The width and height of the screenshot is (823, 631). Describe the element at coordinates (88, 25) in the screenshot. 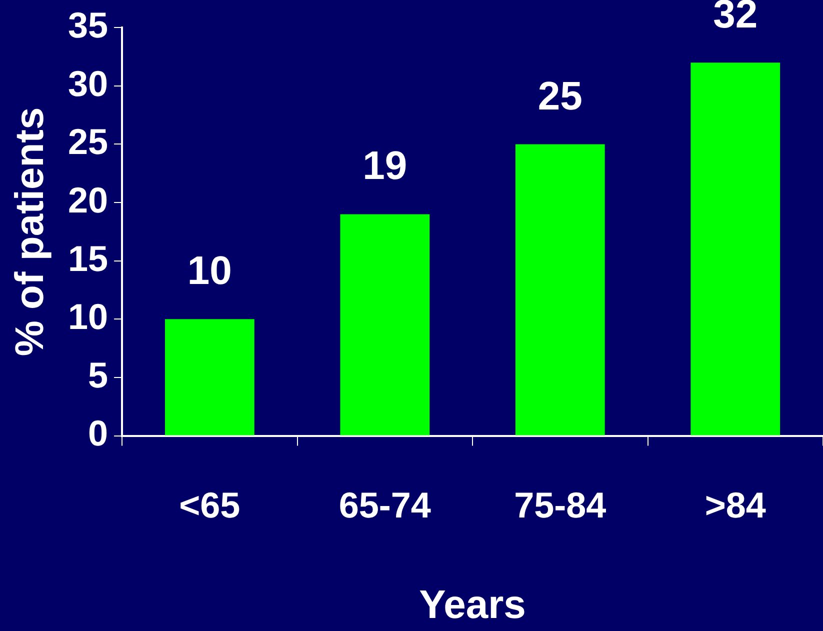

I see `y-tick-label: 35` at that location.